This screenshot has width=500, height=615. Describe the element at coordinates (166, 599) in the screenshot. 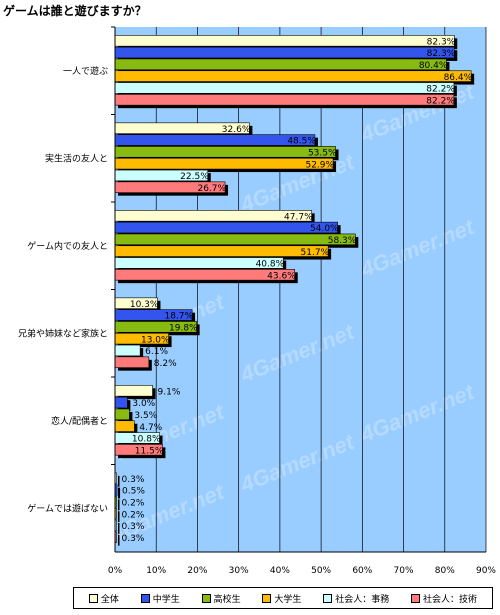

I see `legend-label: 中学生` at that location.